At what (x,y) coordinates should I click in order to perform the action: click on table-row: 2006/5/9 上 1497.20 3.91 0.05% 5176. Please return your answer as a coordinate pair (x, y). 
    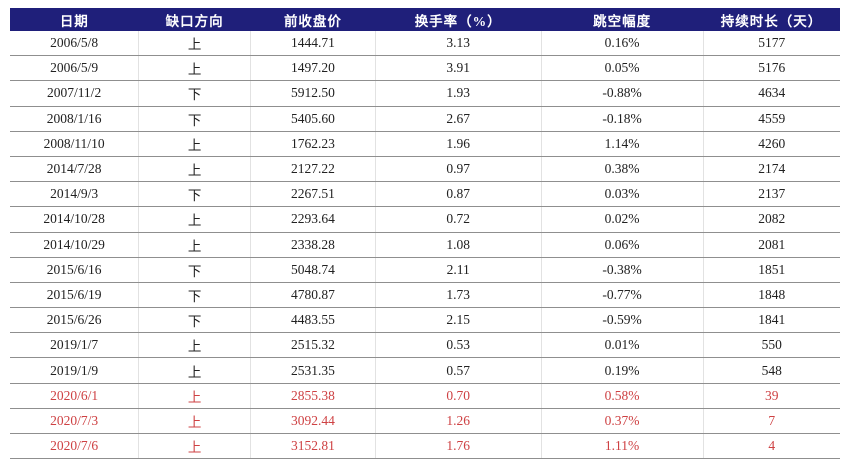
    Looking at the image, I should click on (425, 68).